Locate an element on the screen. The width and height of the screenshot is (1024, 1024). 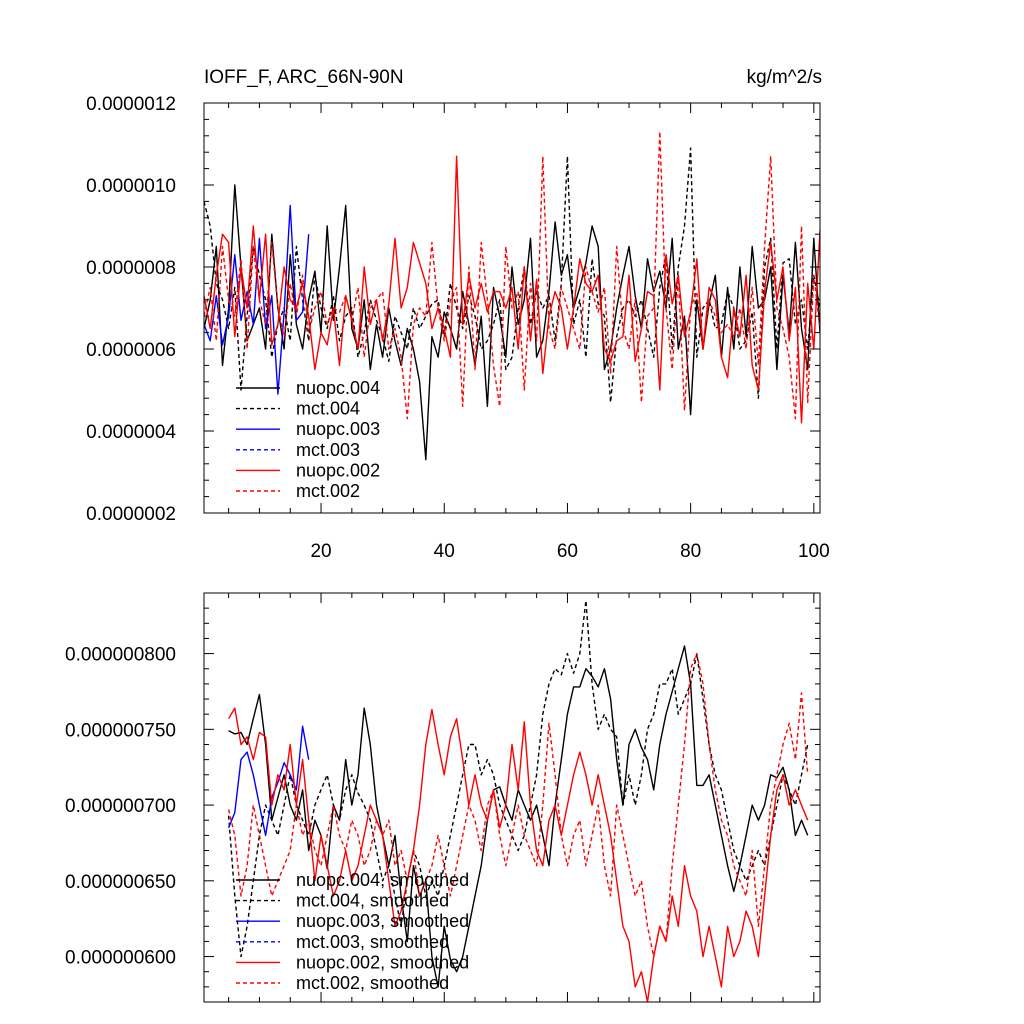
y-tick-label: 0.0000008 is located at coordinates (131, 268).